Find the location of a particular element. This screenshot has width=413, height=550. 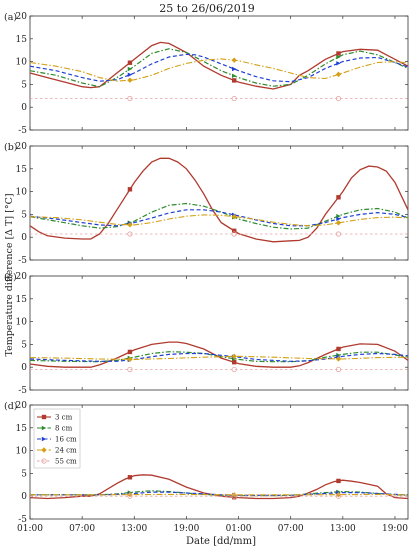

panel-label: (c) is located at coordinates (10, 277).